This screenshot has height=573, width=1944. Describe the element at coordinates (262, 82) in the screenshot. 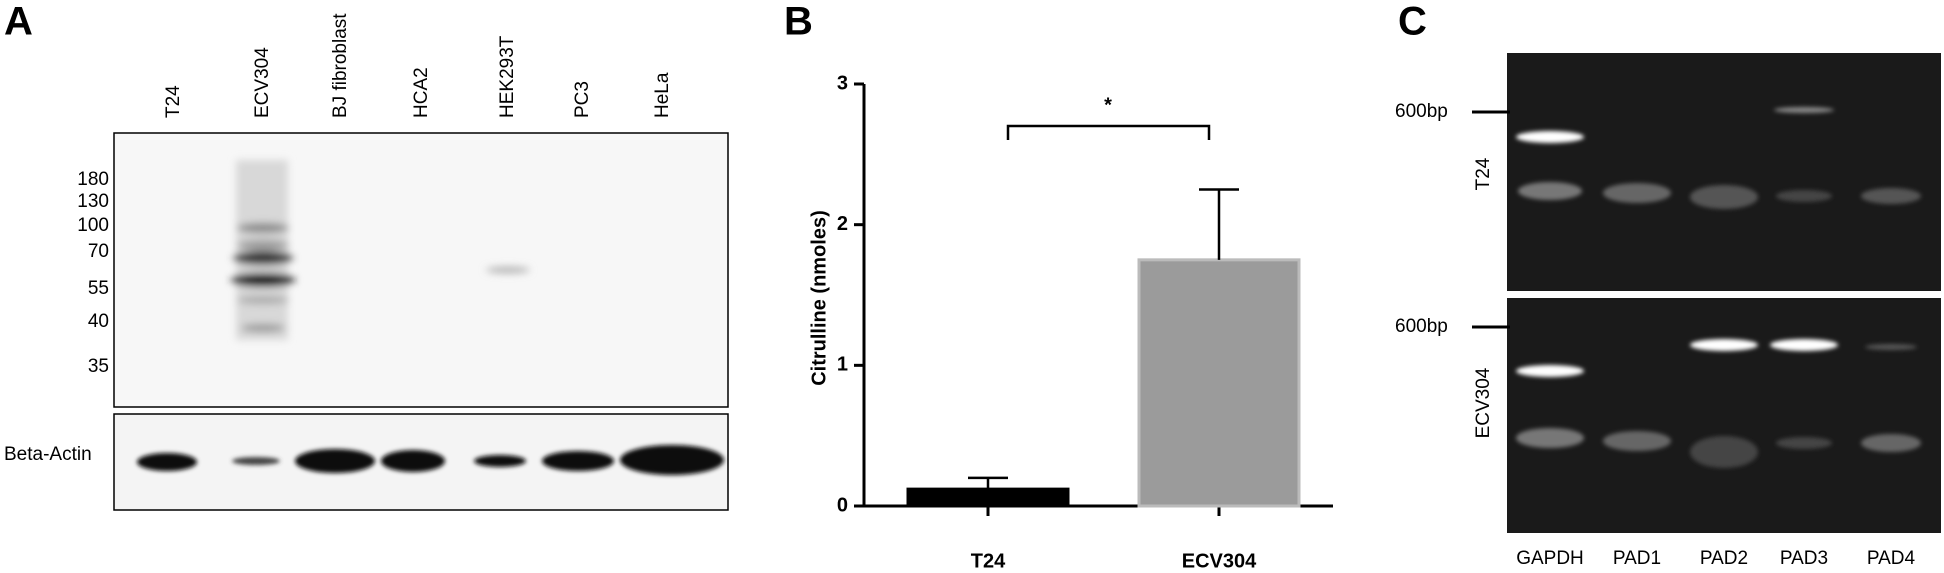

I see `lane-label: ECV304` at that location.